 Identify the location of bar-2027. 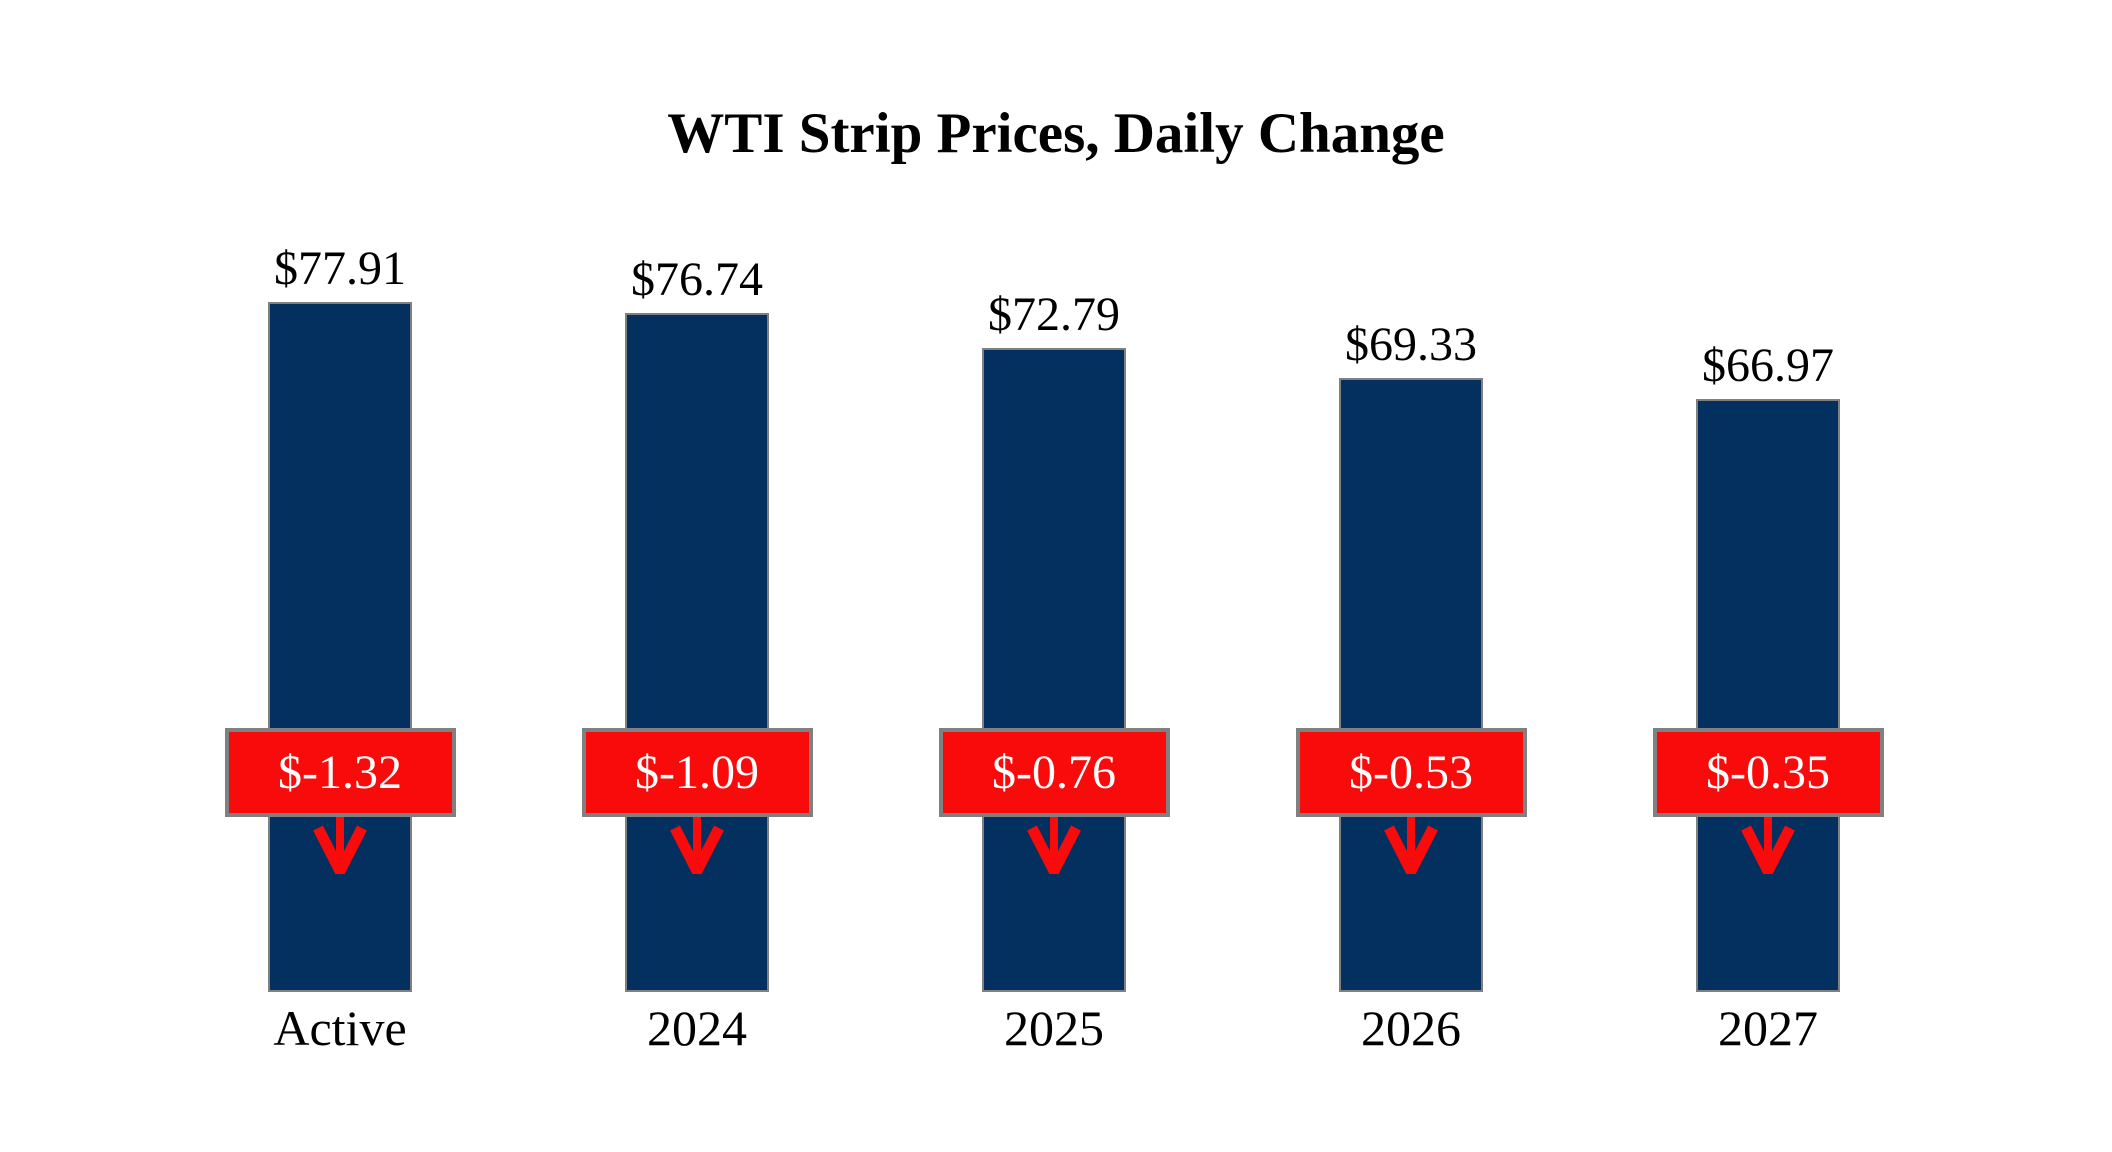
(1768, 695).